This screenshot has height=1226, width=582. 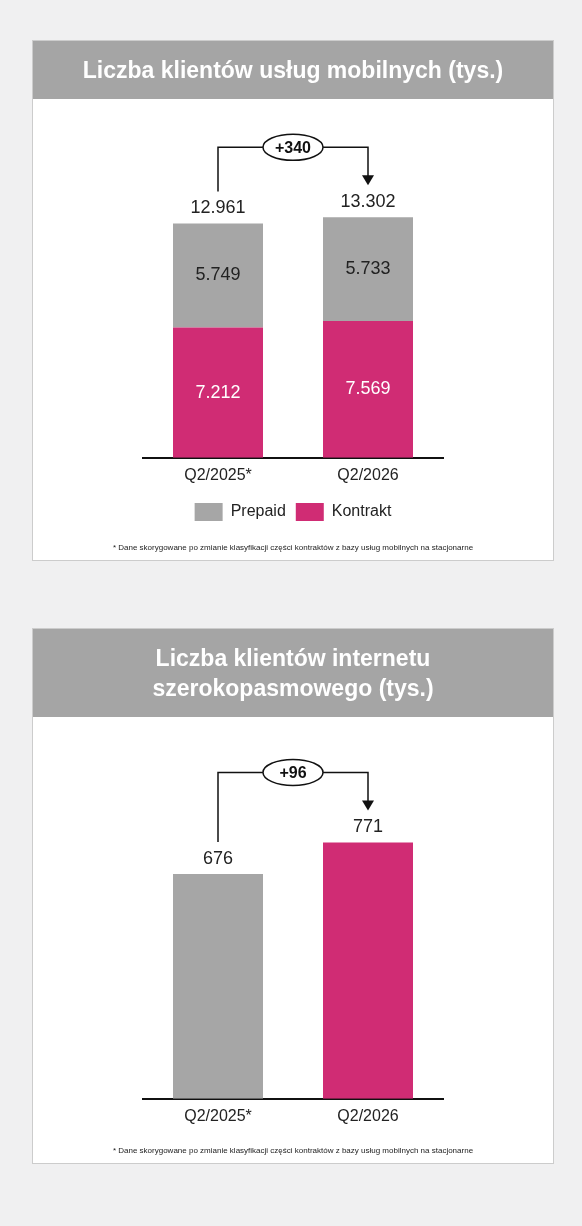 I want to click on data-label: 771, so click(x=368, y=826).